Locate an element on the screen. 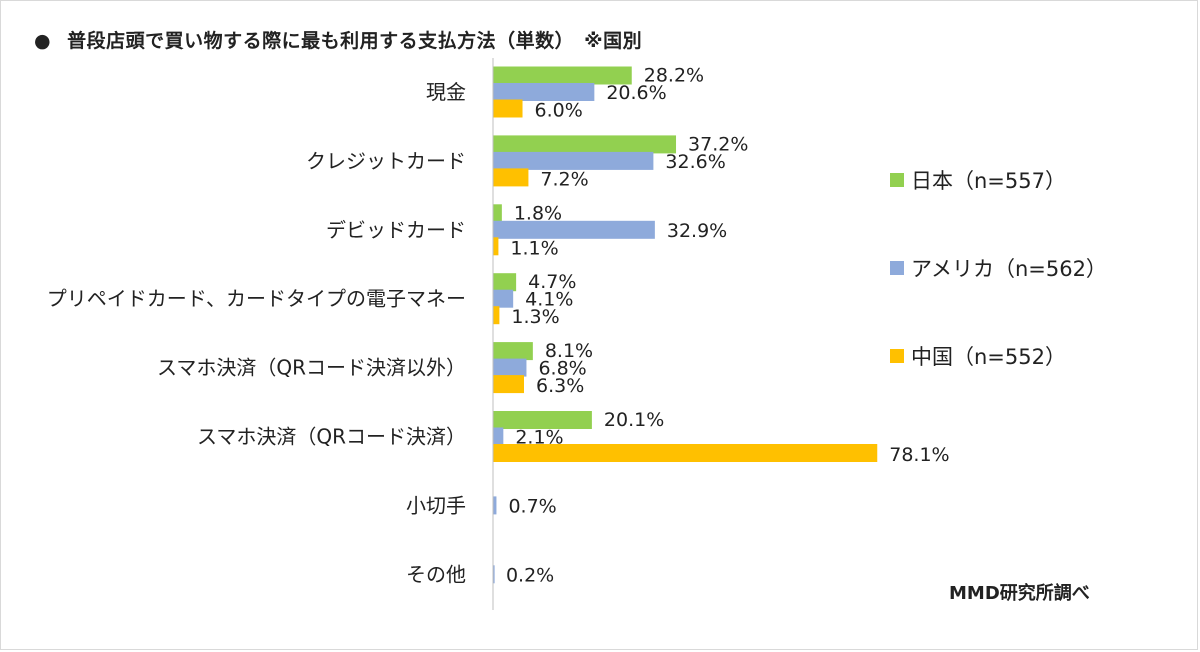 Image resolution: width=1200 pixels, height=652 pixels. category-label: スマホ決済（QRコード決済） is located at coordinates (331, 437).